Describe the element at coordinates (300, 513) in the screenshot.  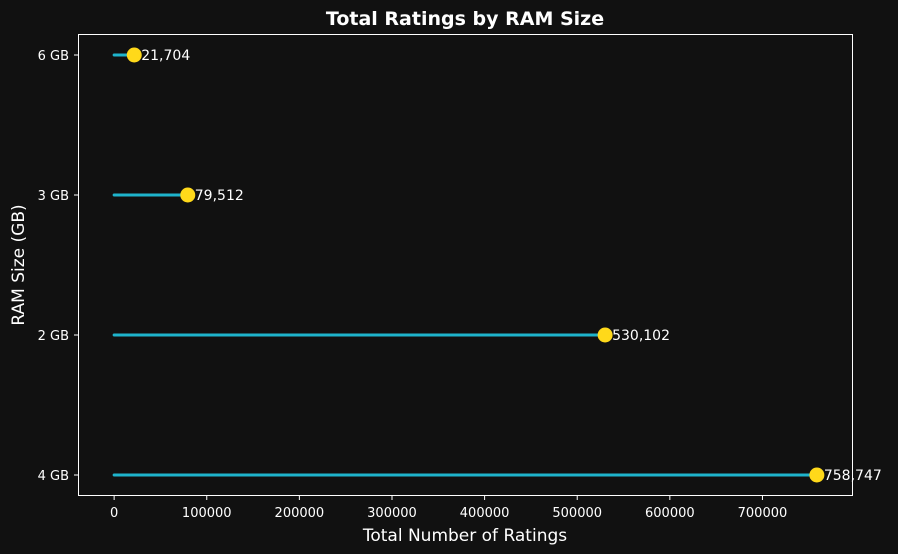
I see `x-tick-label: 200000` at that location.